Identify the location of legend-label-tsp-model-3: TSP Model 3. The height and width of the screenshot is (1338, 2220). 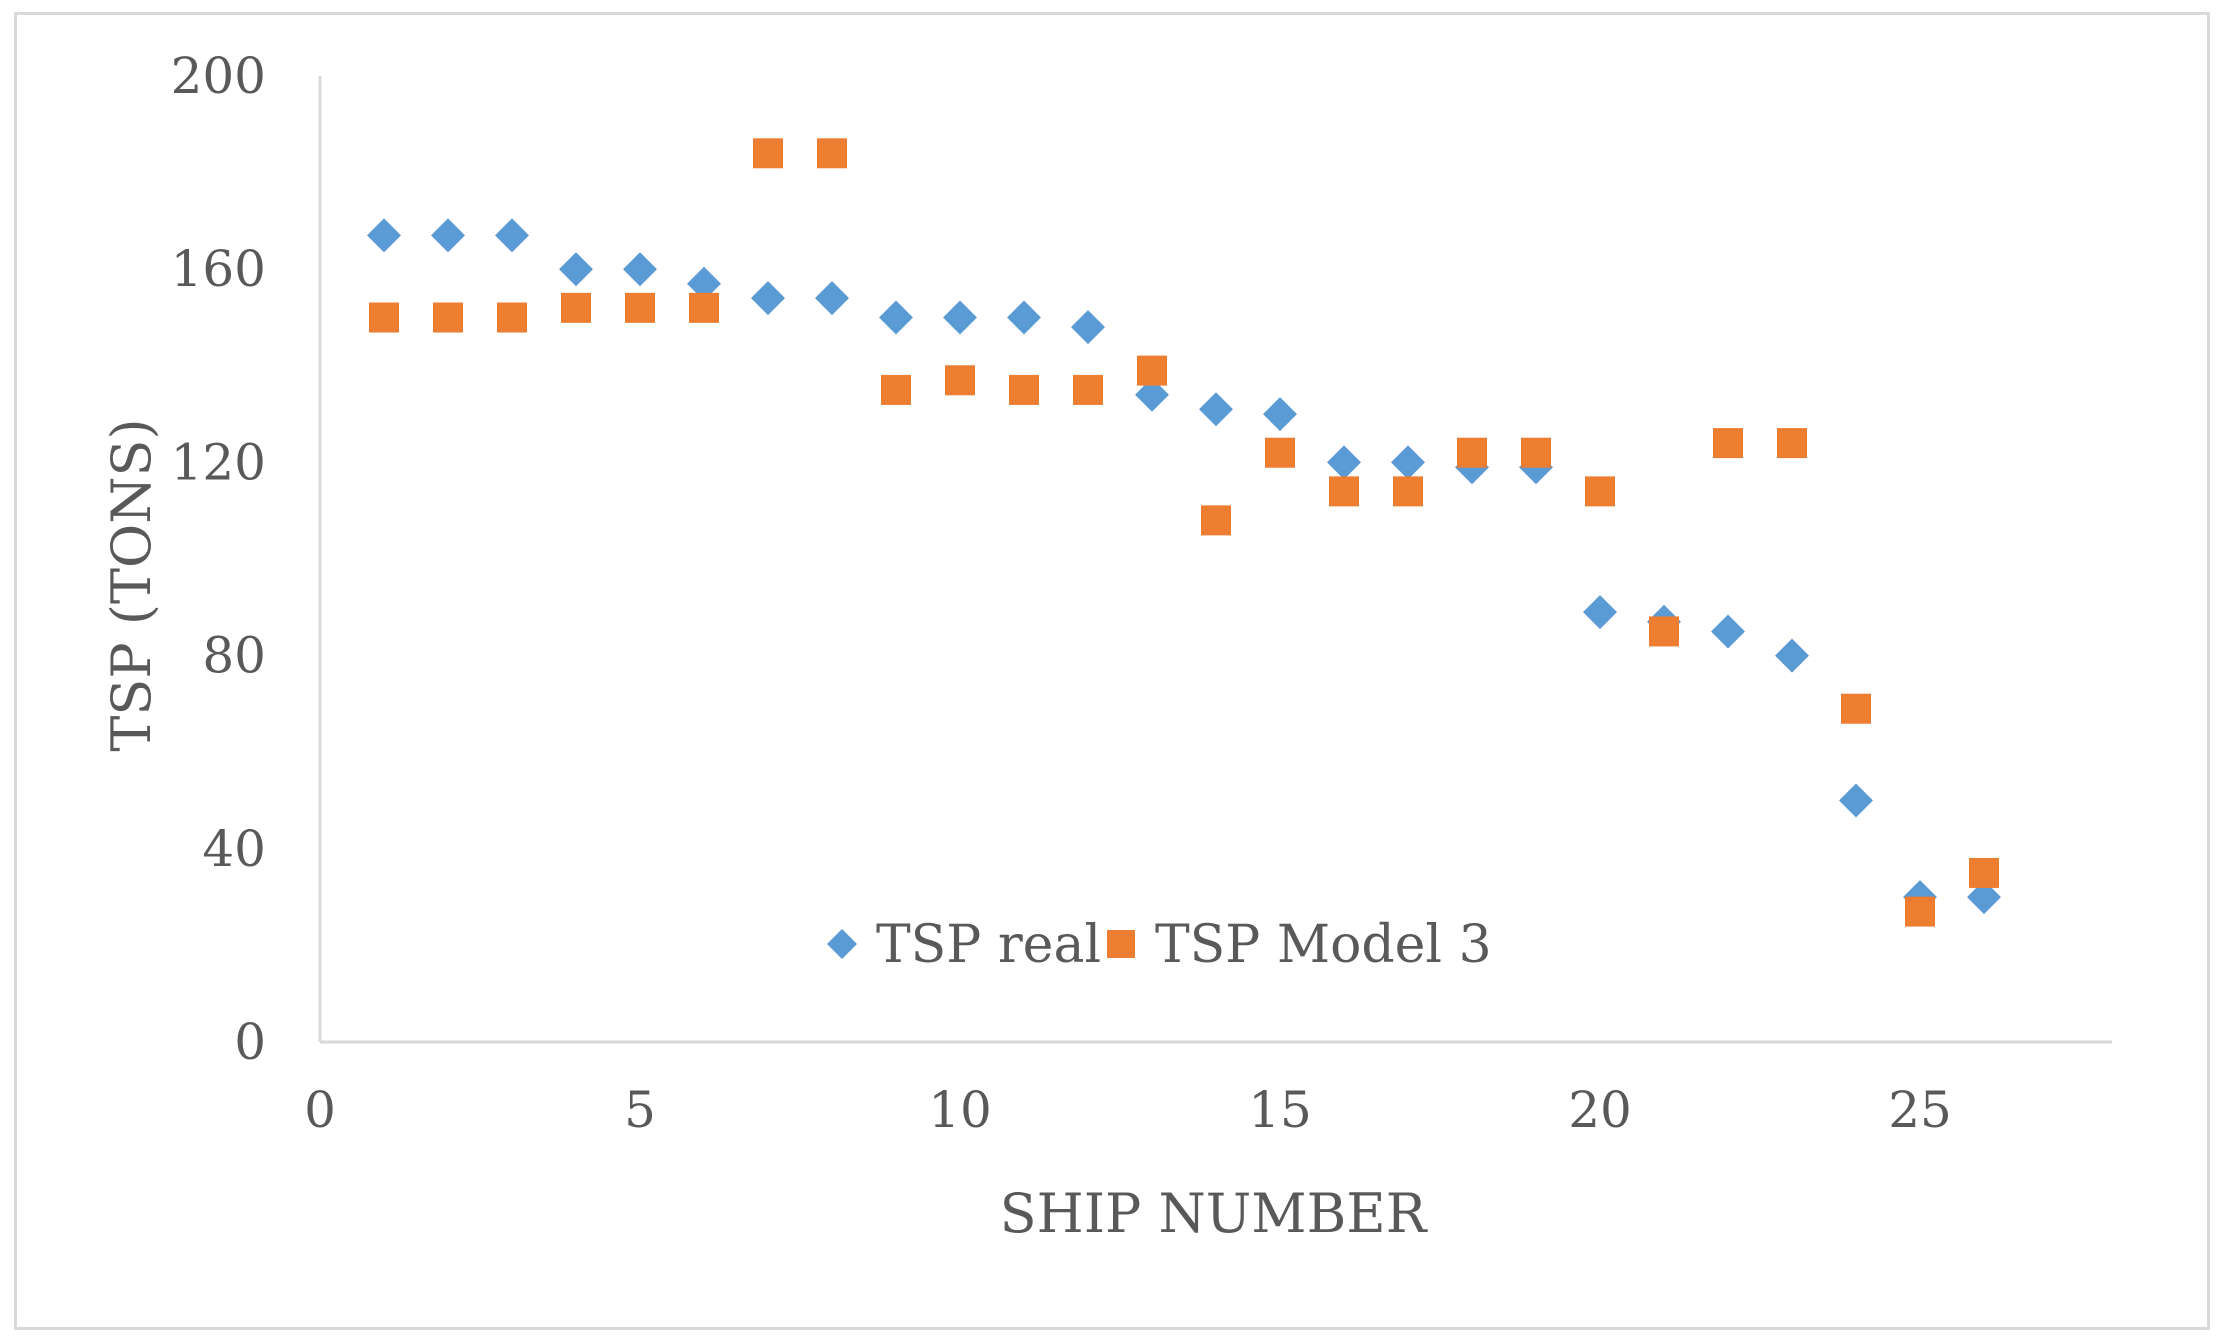
(1323, 945).